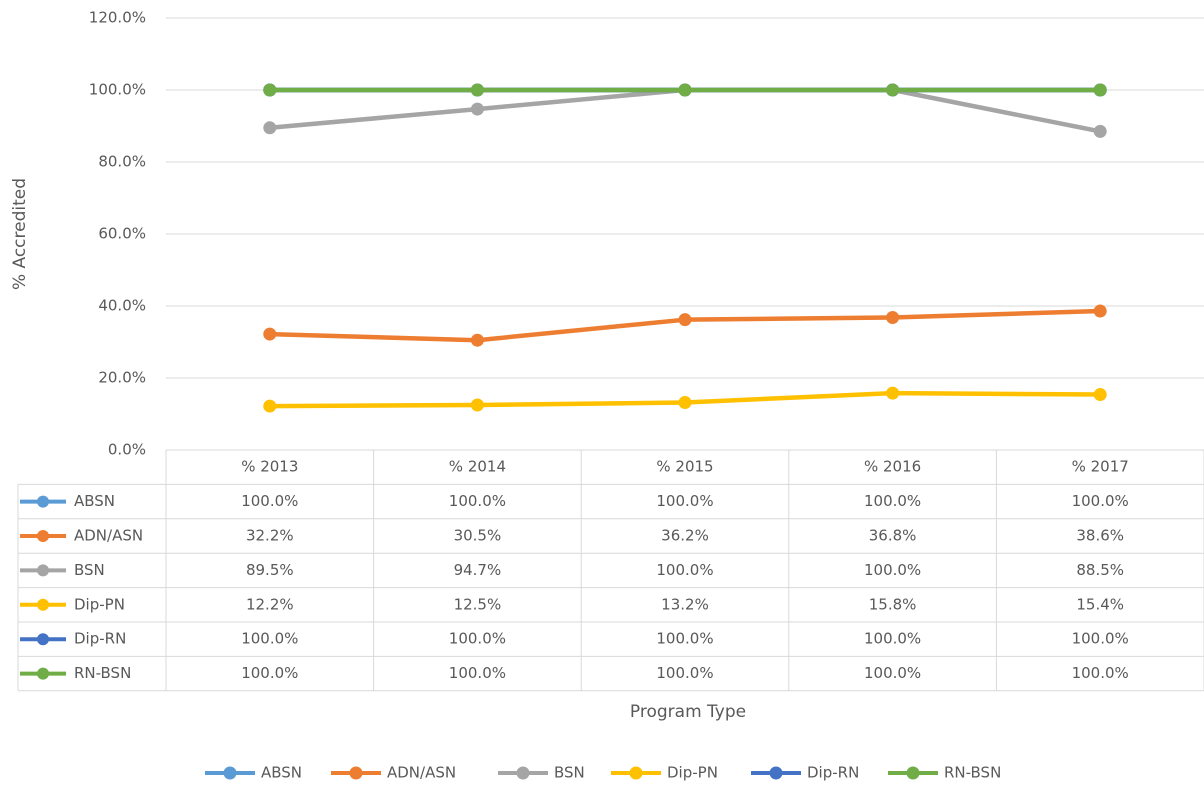  What do you see at coordinates (270, 604) in the screenshot?
I see `table-cell: 12.2%` at bounding box center [270, 604].